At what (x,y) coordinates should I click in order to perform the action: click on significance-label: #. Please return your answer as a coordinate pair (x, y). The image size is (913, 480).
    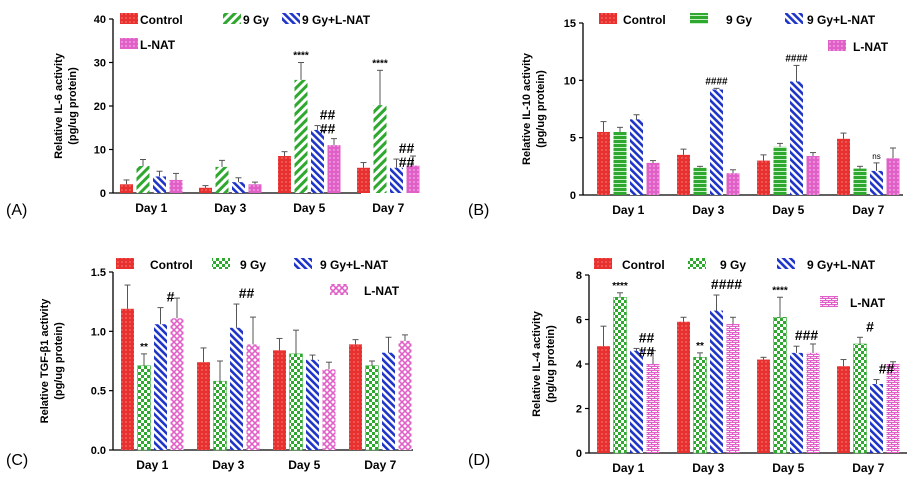
    Looking at the image, I should click on (870, 326).